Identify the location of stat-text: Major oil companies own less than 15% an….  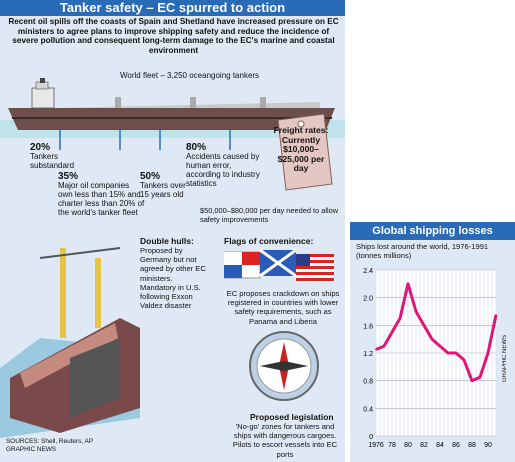
(101, 199).